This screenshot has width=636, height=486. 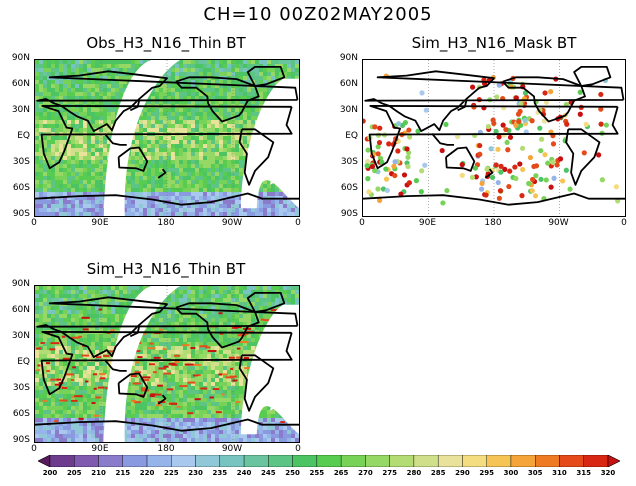 I want to click on figure-title: CH=10 00Z02MAY2005, so click(x=318, y=14).